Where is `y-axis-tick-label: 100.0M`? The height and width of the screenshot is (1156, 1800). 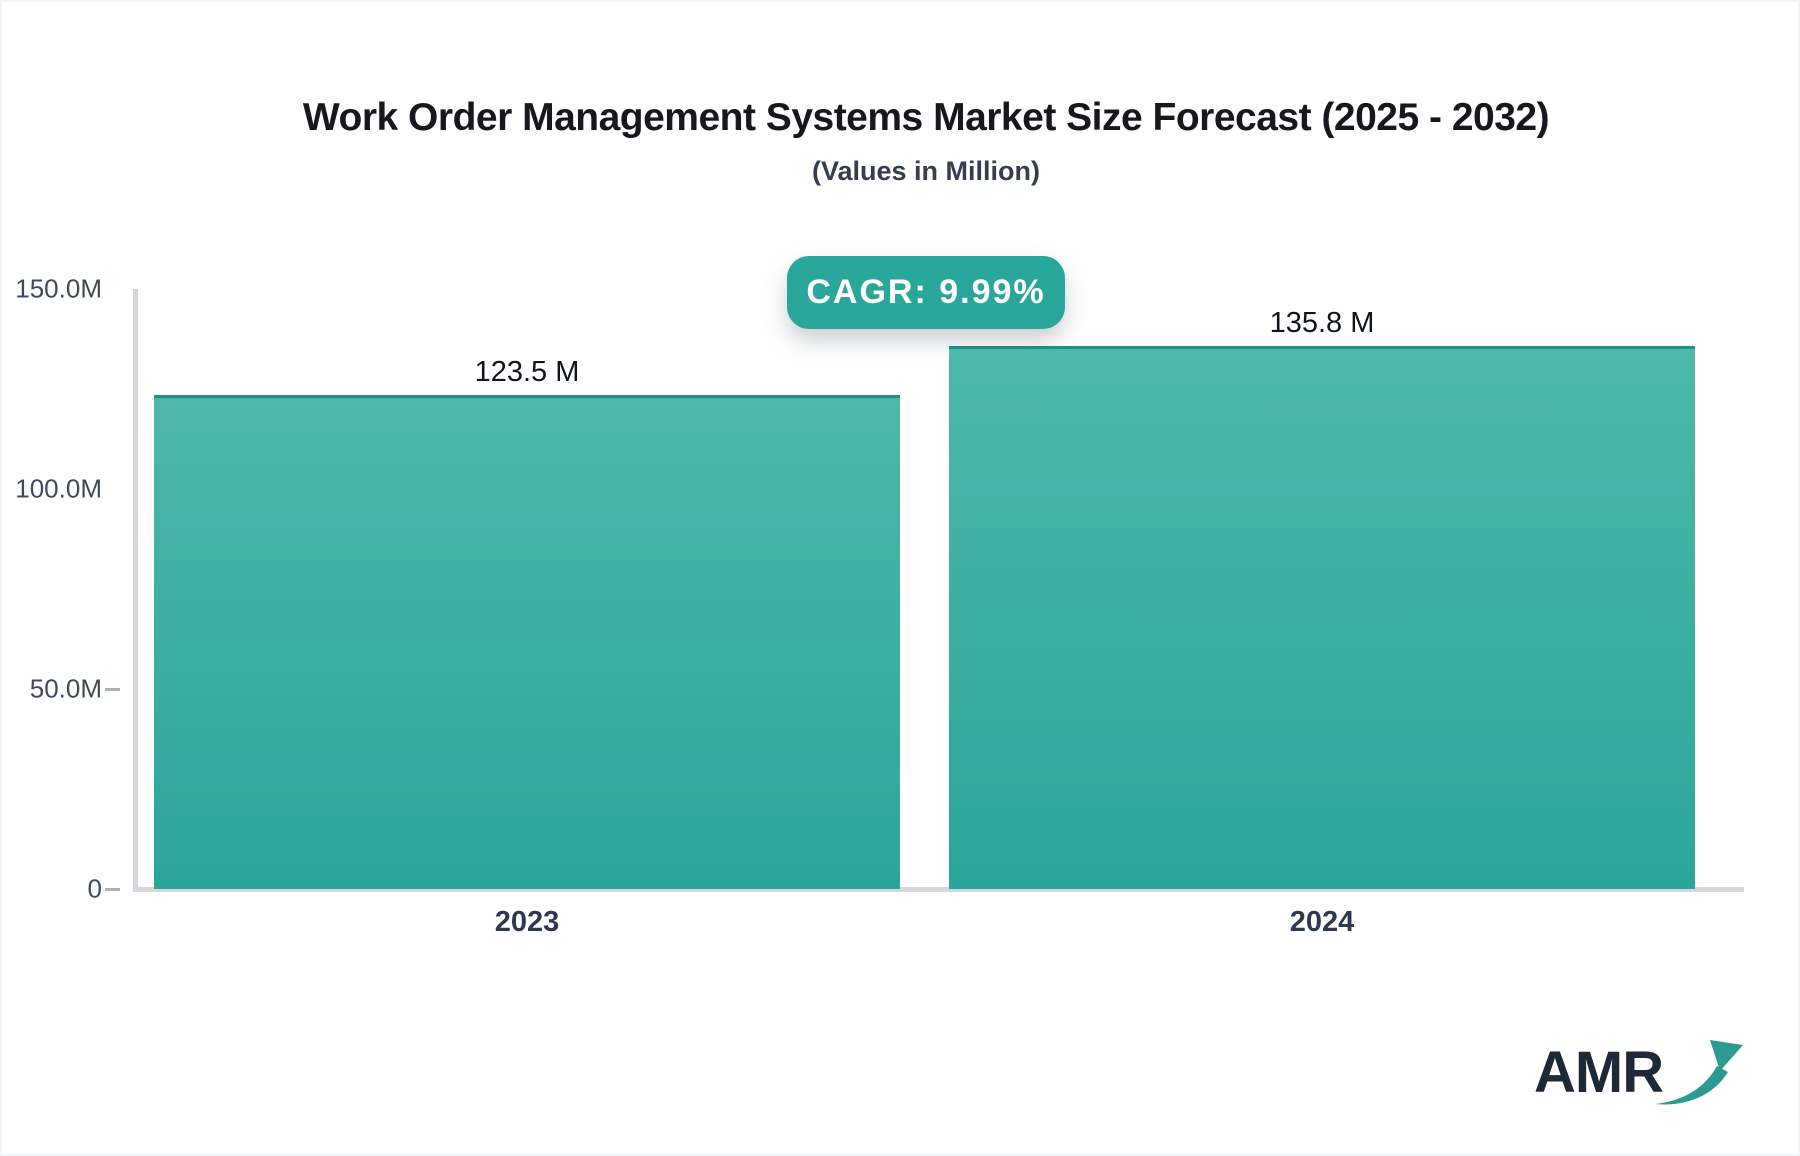
y-axis-tick-label: 100.0M is located at coordinates (58, 488).